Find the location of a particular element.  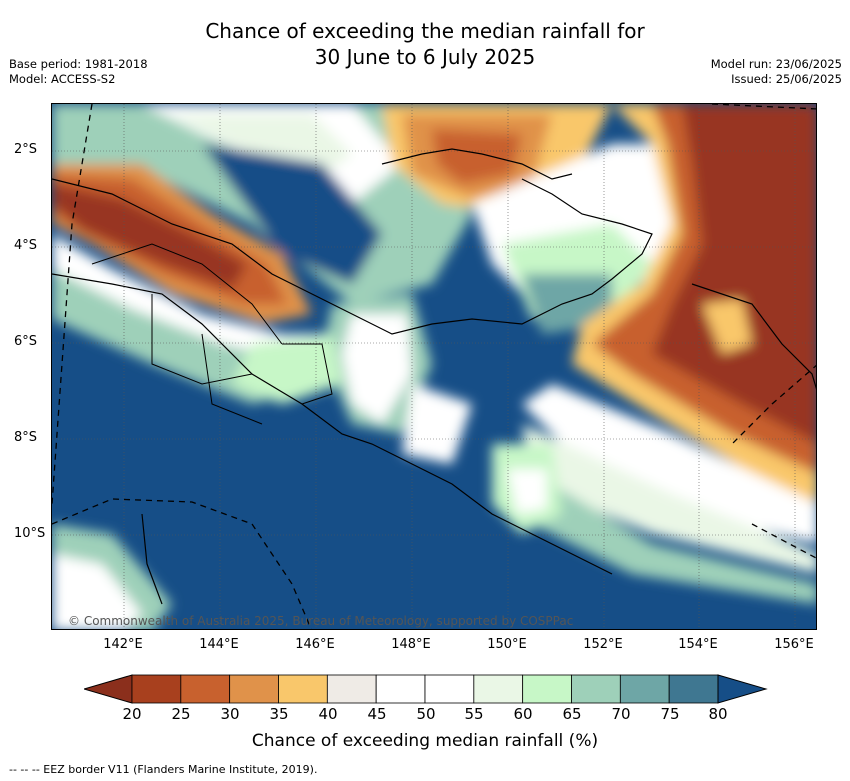

lat-tick-8s: 8°S is located at coordinates (26, 437).